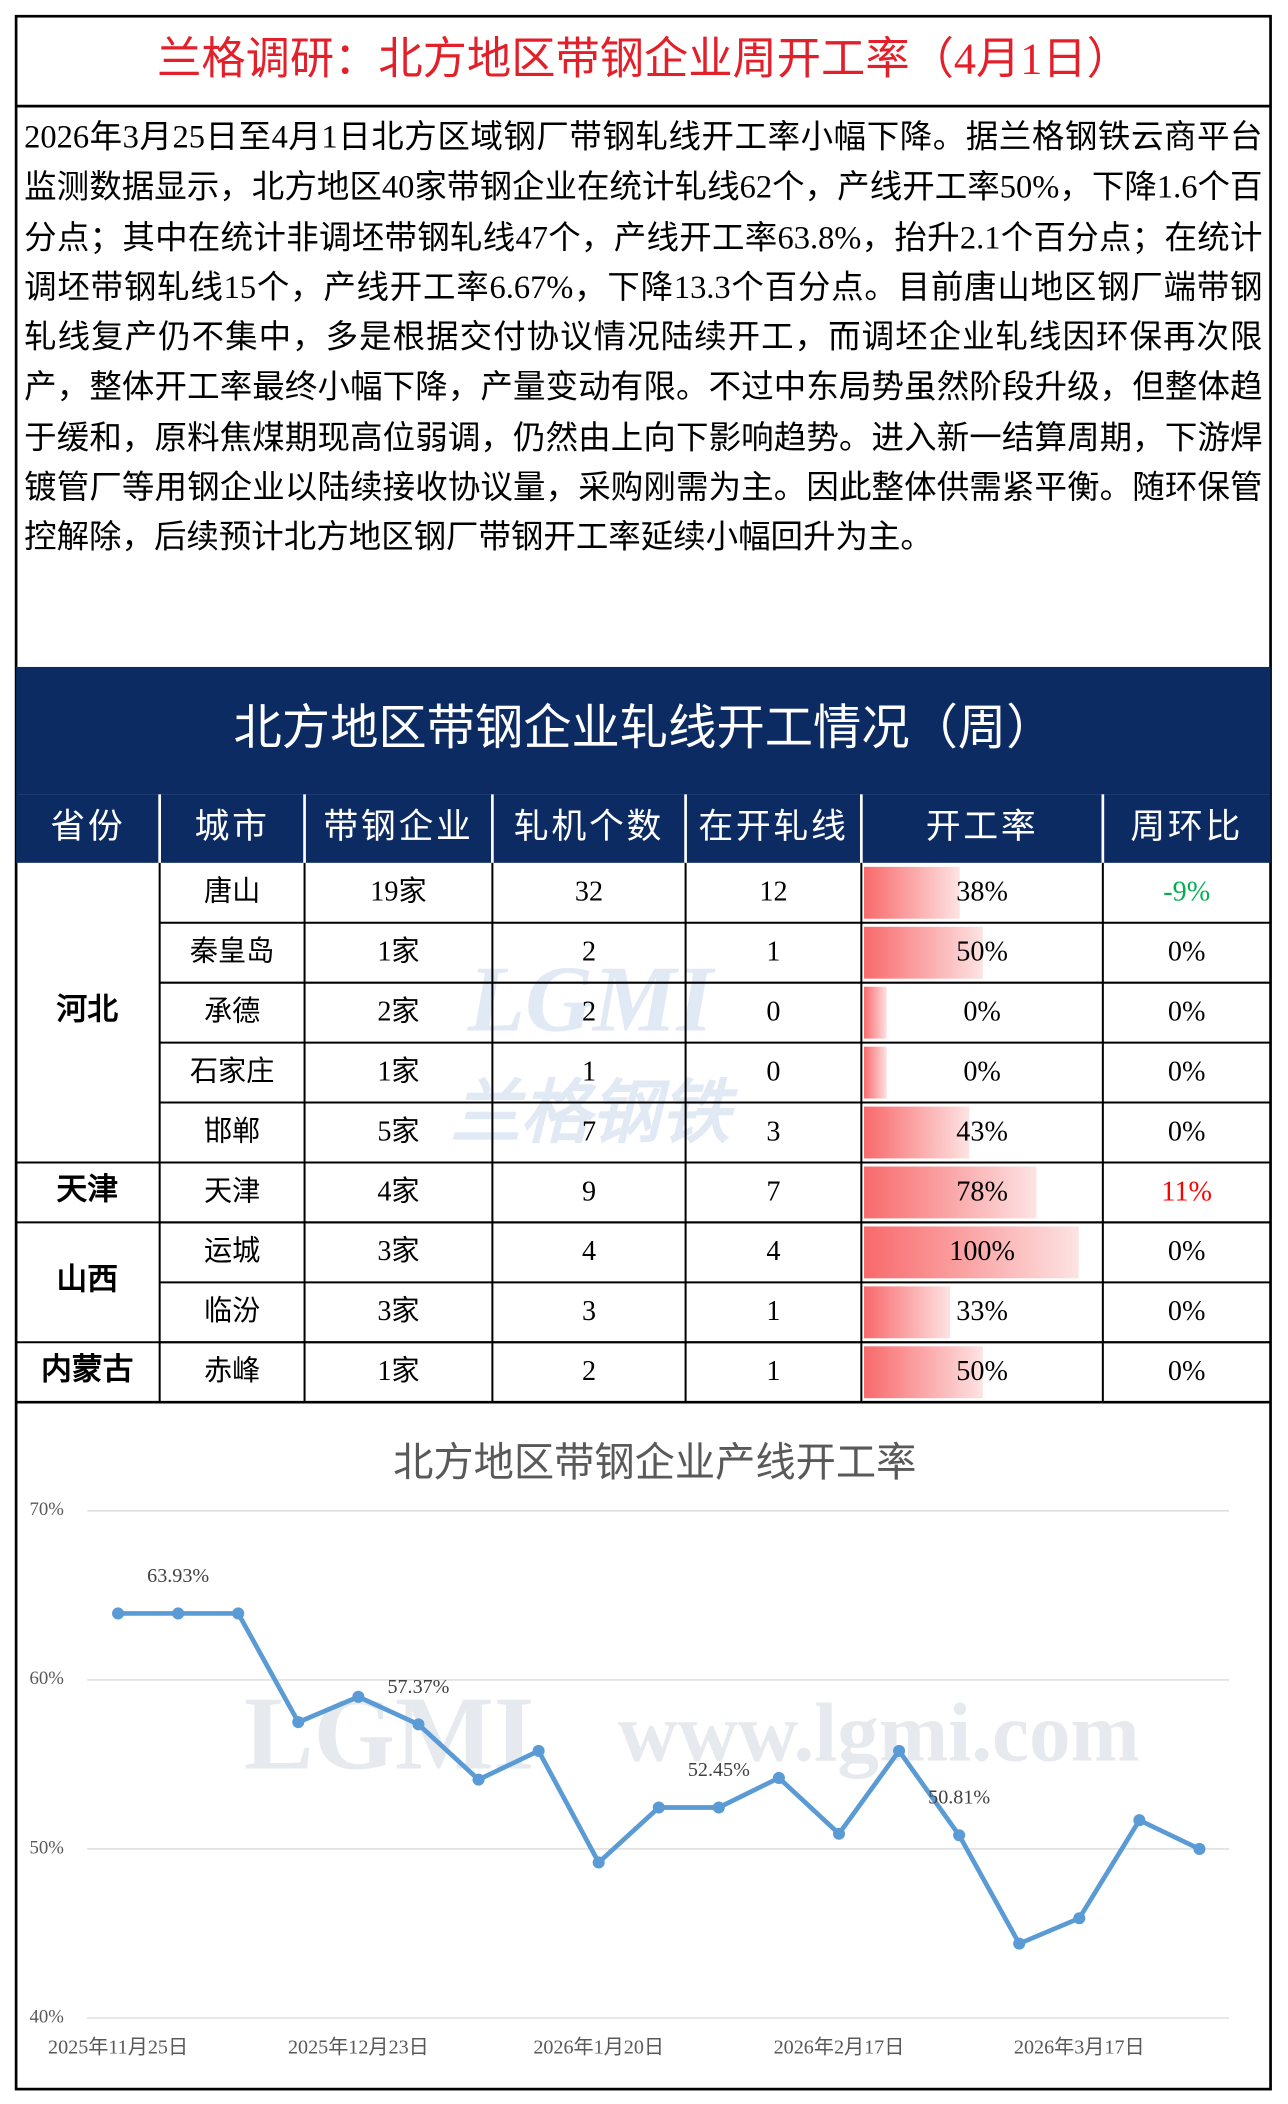 The image size is (1288, 2104). Describe the element at coordinates (982, 1311) in the screenshot. I see `rate: 33%` at that location.